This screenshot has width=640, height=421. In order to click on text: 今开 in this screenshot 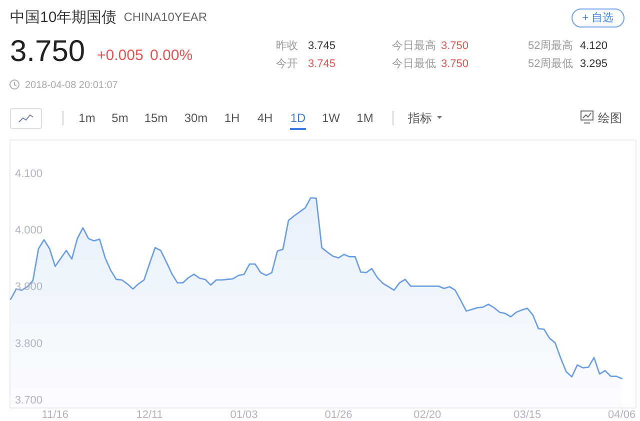, I will do `click(287, 64)`.